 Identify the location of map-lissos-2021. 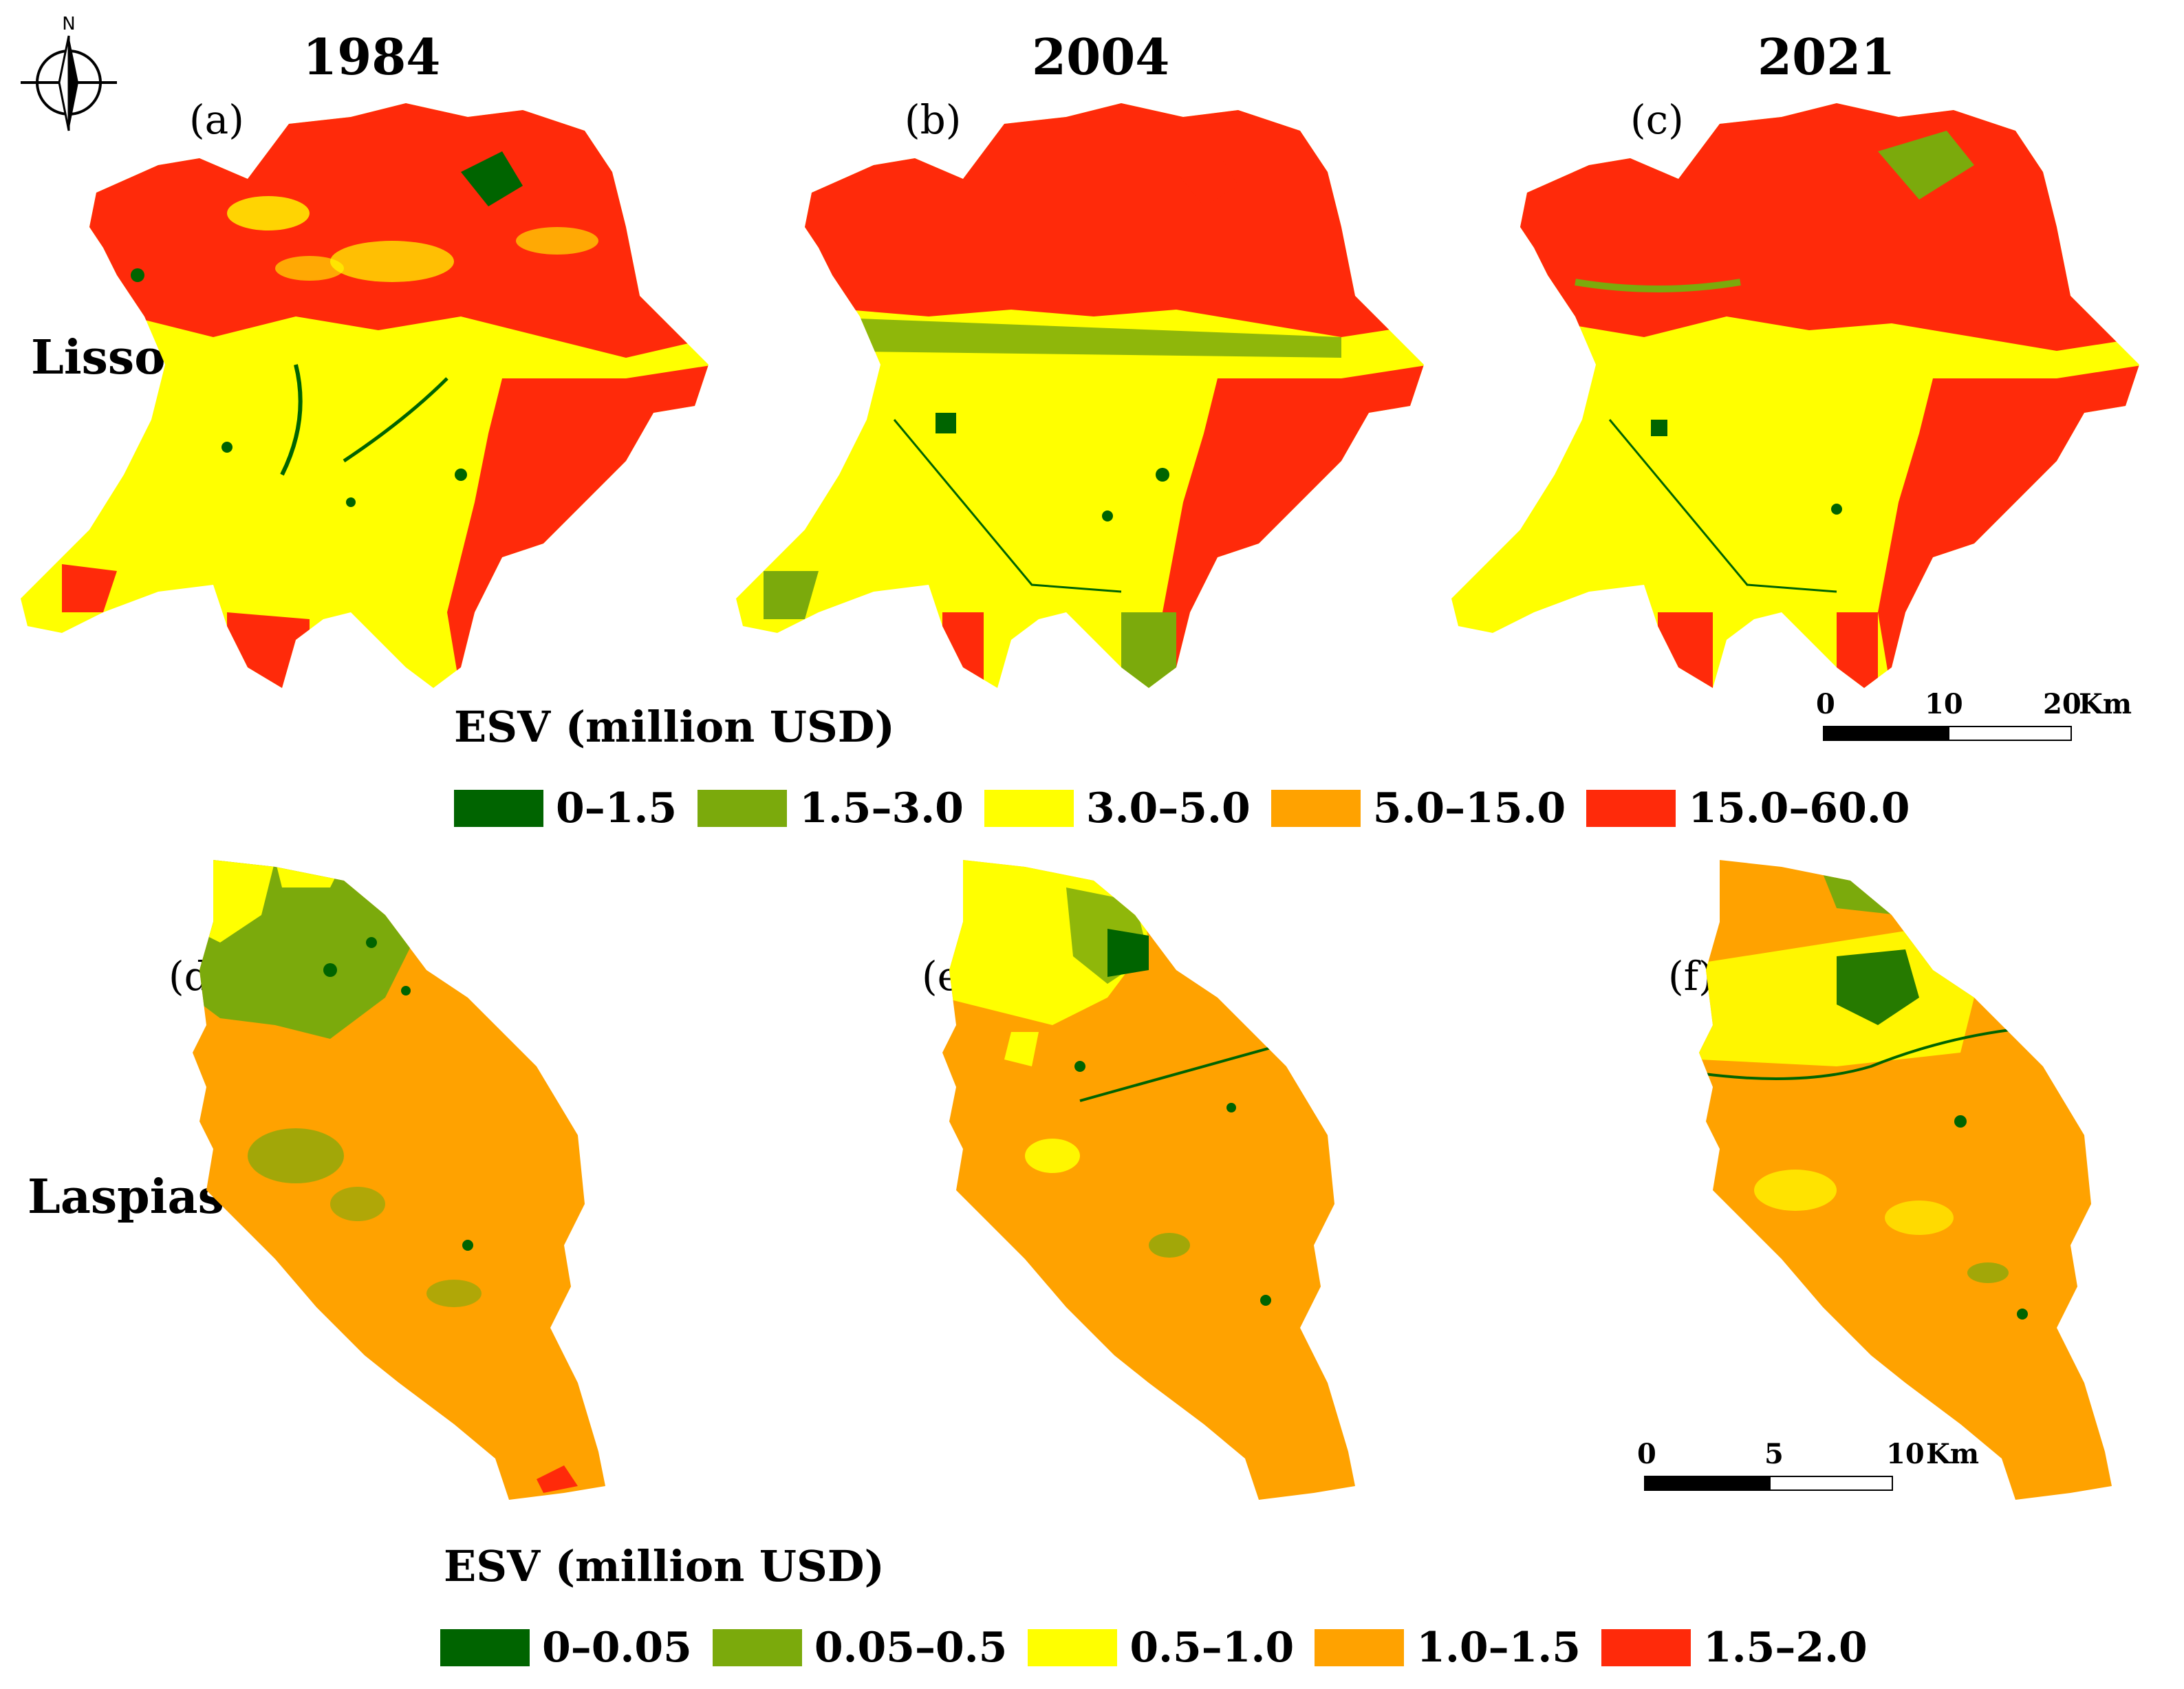
(1795, 395).